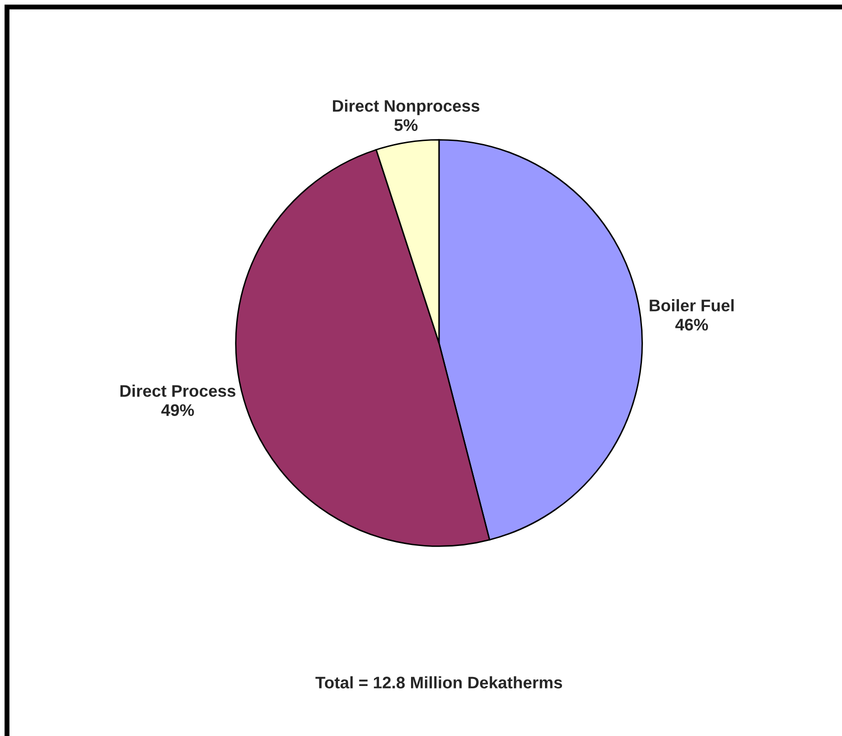 This screenshot has width=842, height=736. I want to click on data-label: 46%, so click(691, 324).